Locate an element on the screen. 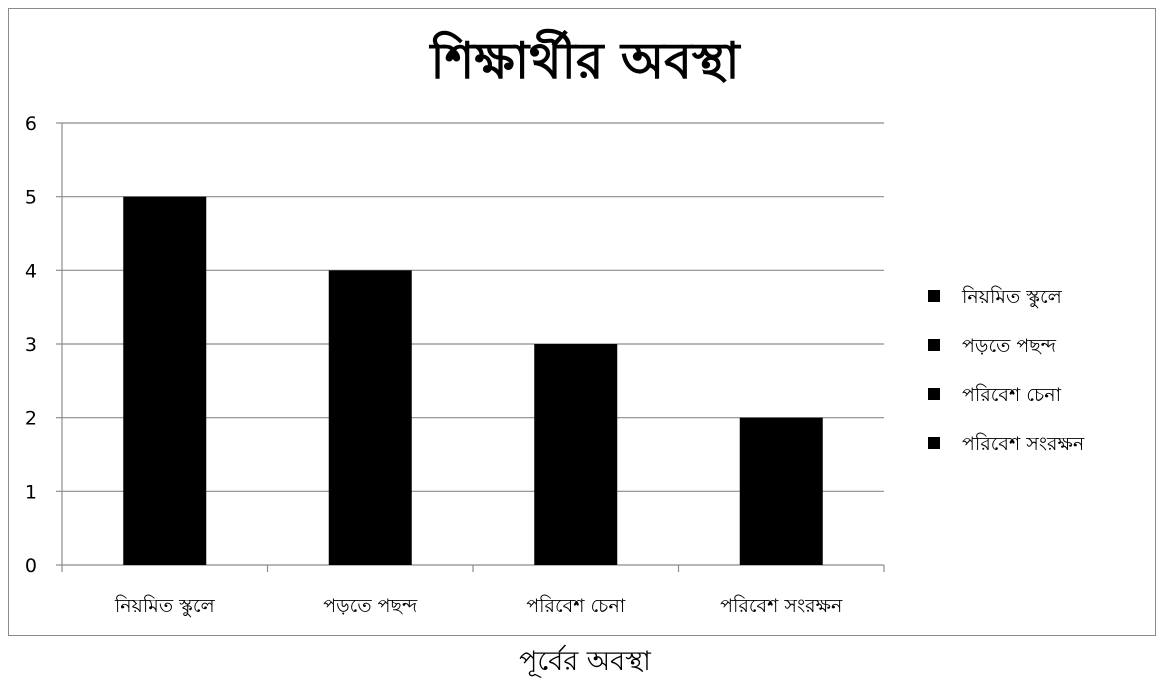 The height and width of the screenshot is (684, 1159). y-tick-label: 5 is located at coordinates (31, 198).